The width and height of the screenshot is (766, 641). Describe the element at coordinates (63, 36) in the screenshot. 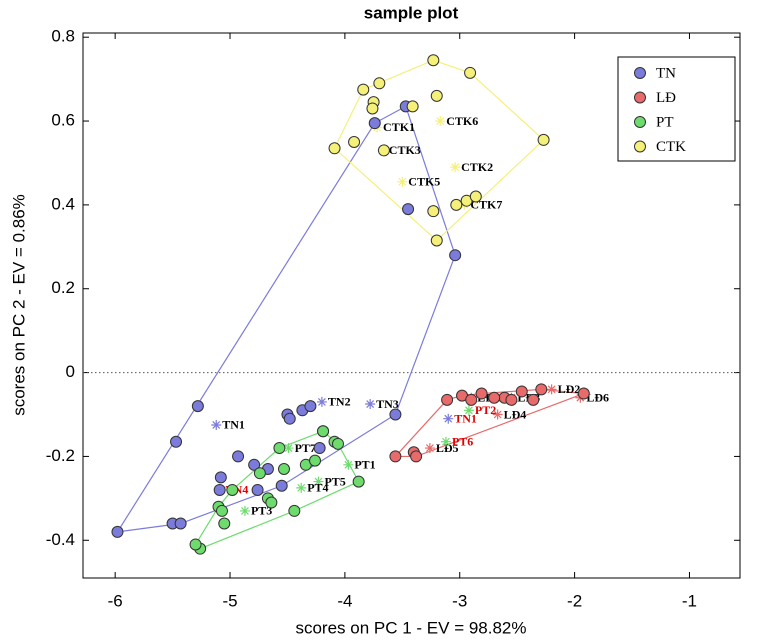

I see `y-tick-label: 0.8` at that location.